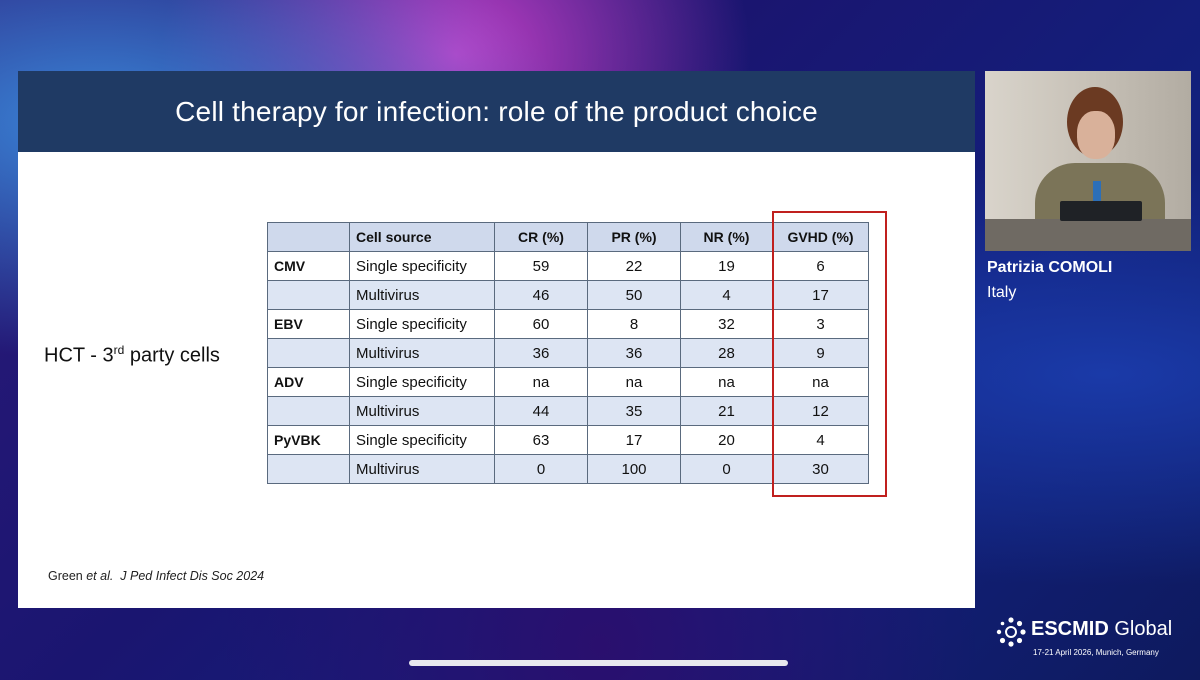 The image size is (1200, 680). Describe the element at coordinates (192, 576) in the screenshot. I see `citation-source: J Ped Infect Dis Soc 2024` at that location.